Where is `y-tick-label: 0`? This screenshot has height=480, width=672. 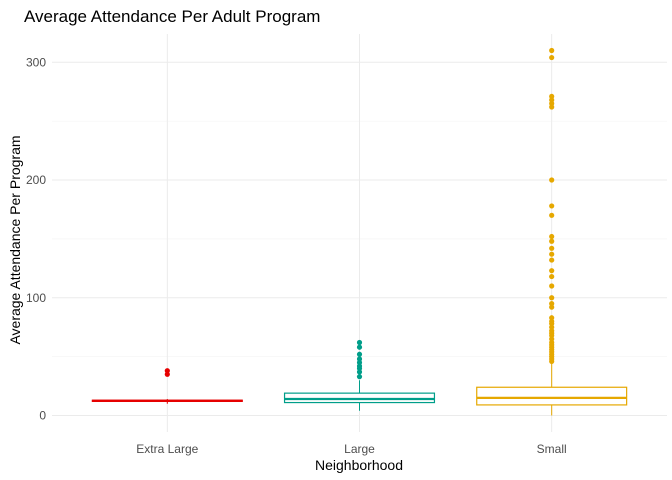
y-tick-label: 0 is located at coordinates (42, 416).